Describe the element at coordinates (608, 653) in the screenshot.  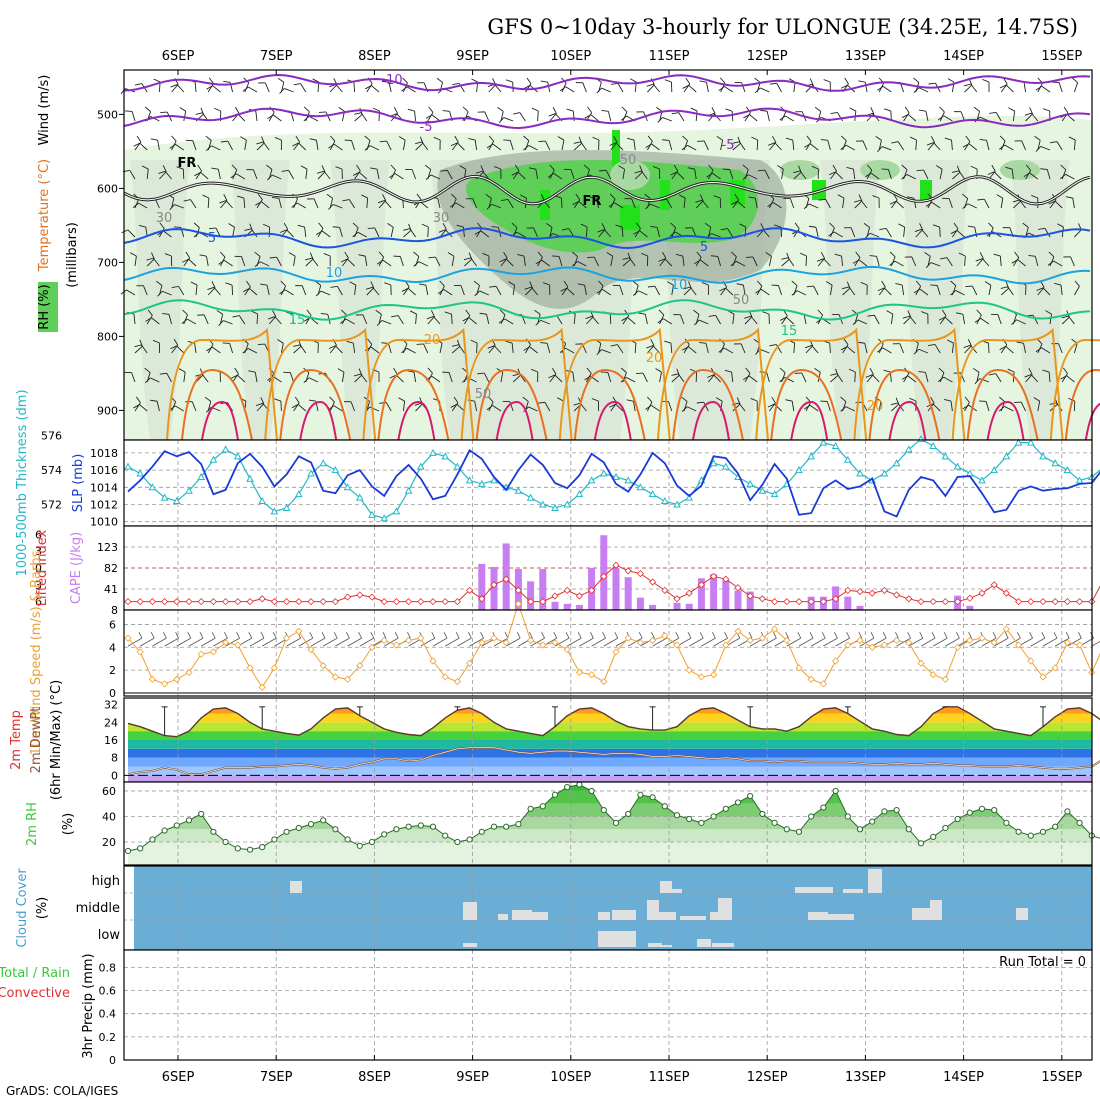
I see `wind-frame` at that location.